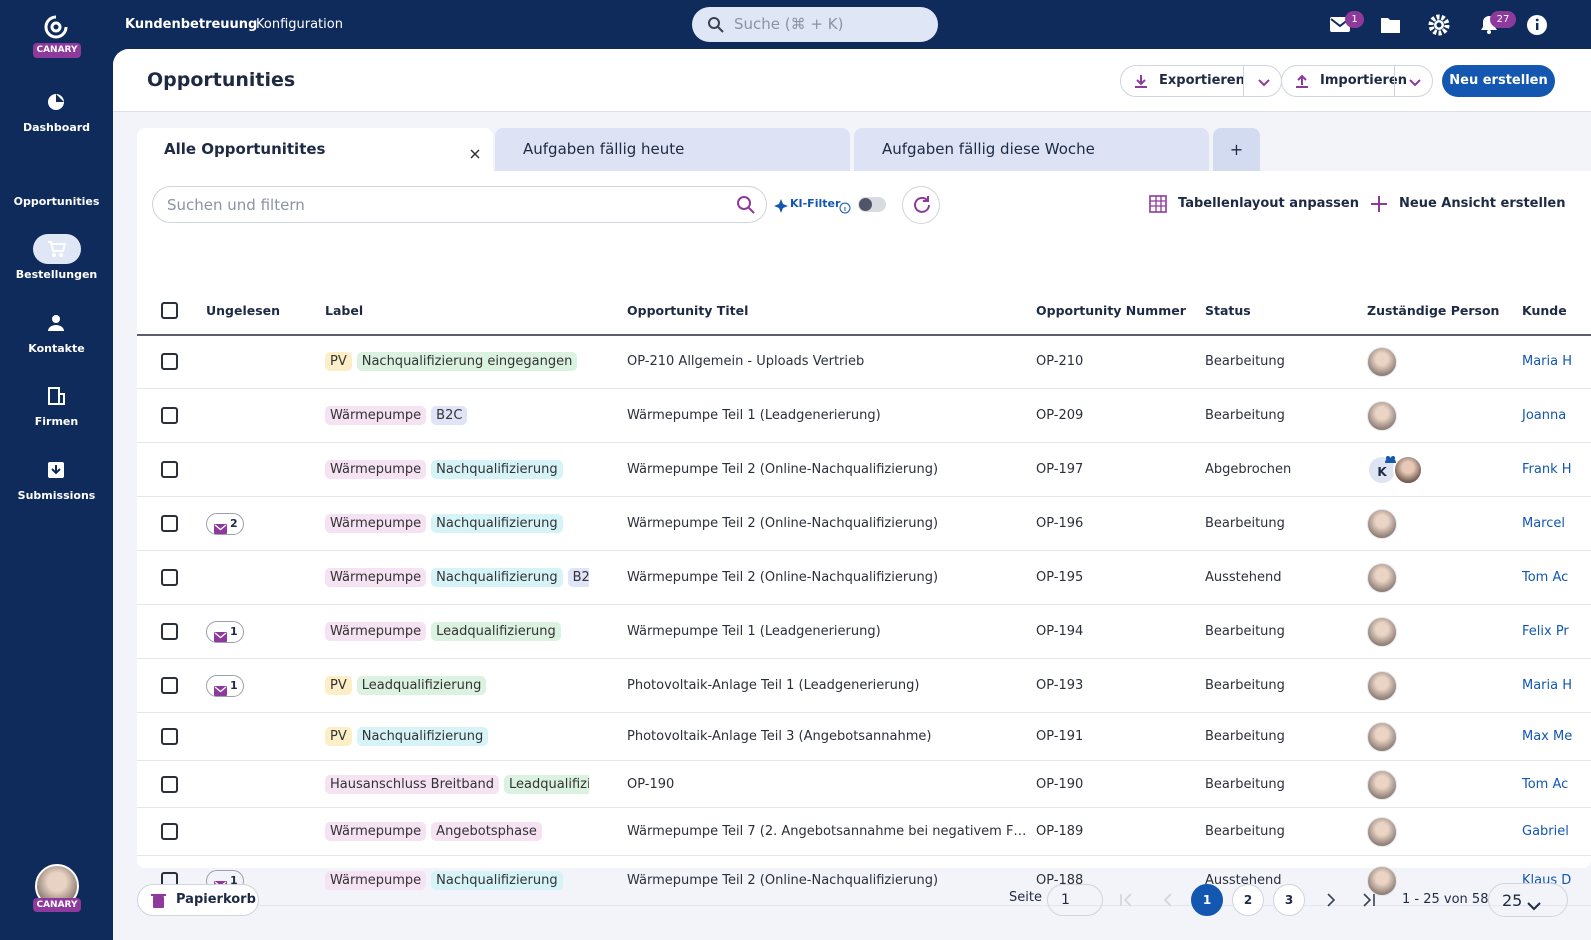  Describe the element at coordinates (376, 469) in the screenshot. I see `label-chip: Wärmepumpe` at that location.